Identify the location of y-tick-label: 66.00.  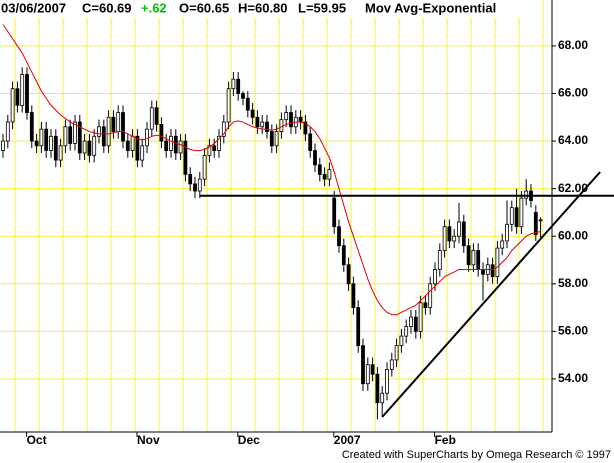
(573, 93).